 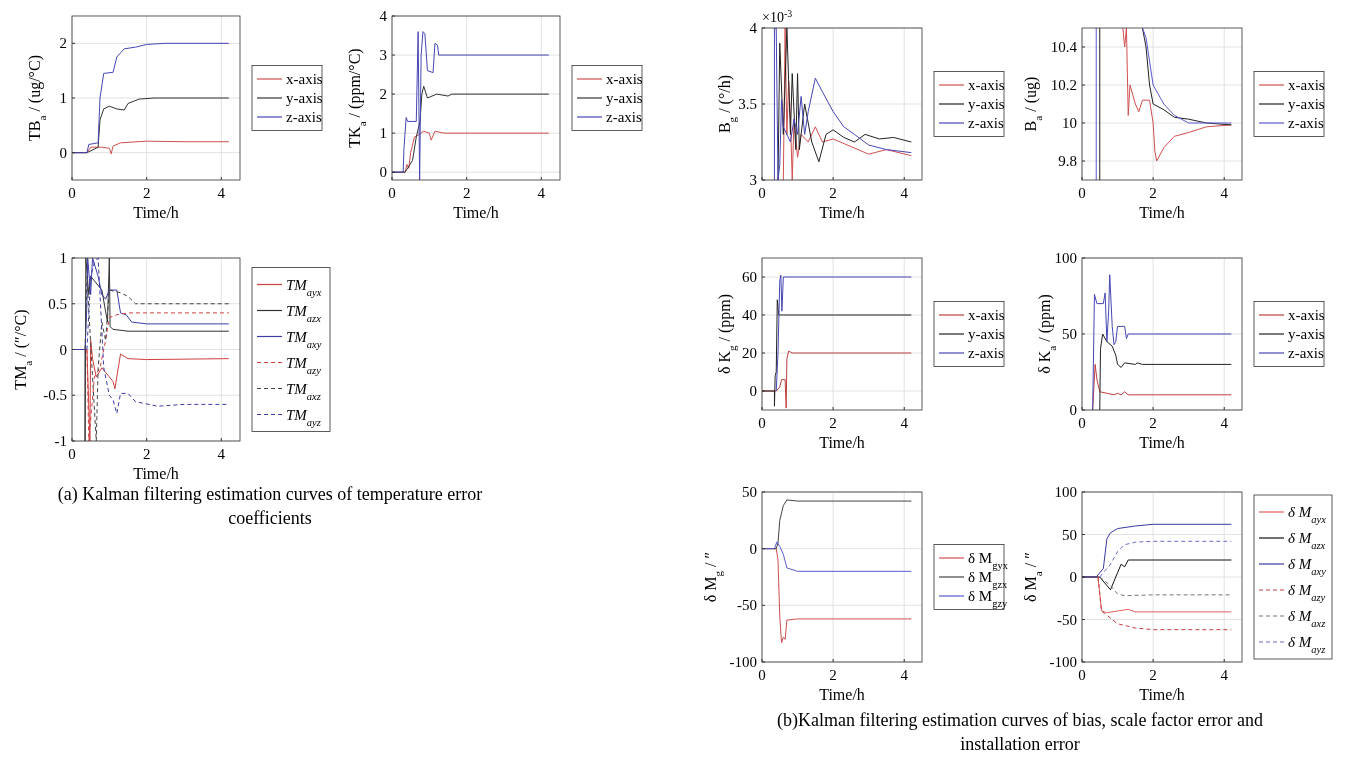 What do you see at coordinates (988, 560) in the screenshot?
I see `legend-label: δ M$_{gyx}$` at bounding box center [988, 560].